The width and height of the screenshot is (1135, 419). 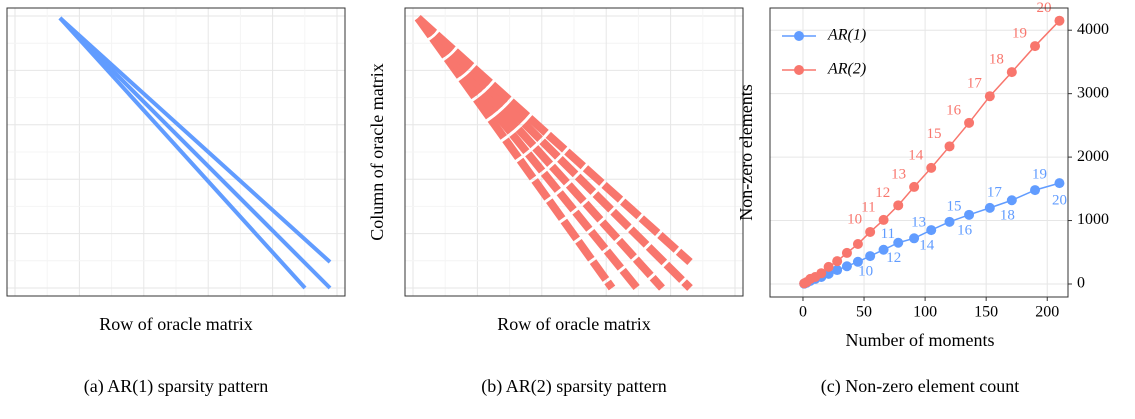 I want to click on y-tick-label: 0, so click(x=1081, y=283).